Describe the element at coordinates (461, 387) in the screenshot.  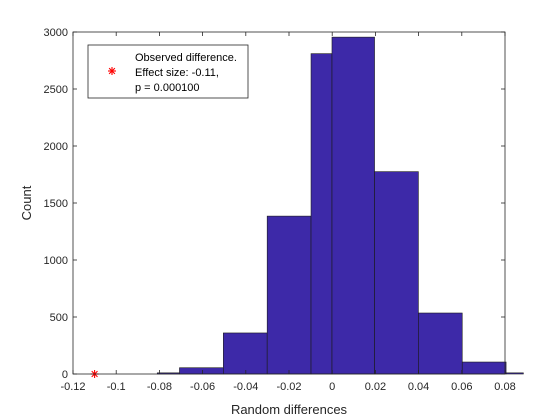
I see `x-tick-label: 0.06` at that location.